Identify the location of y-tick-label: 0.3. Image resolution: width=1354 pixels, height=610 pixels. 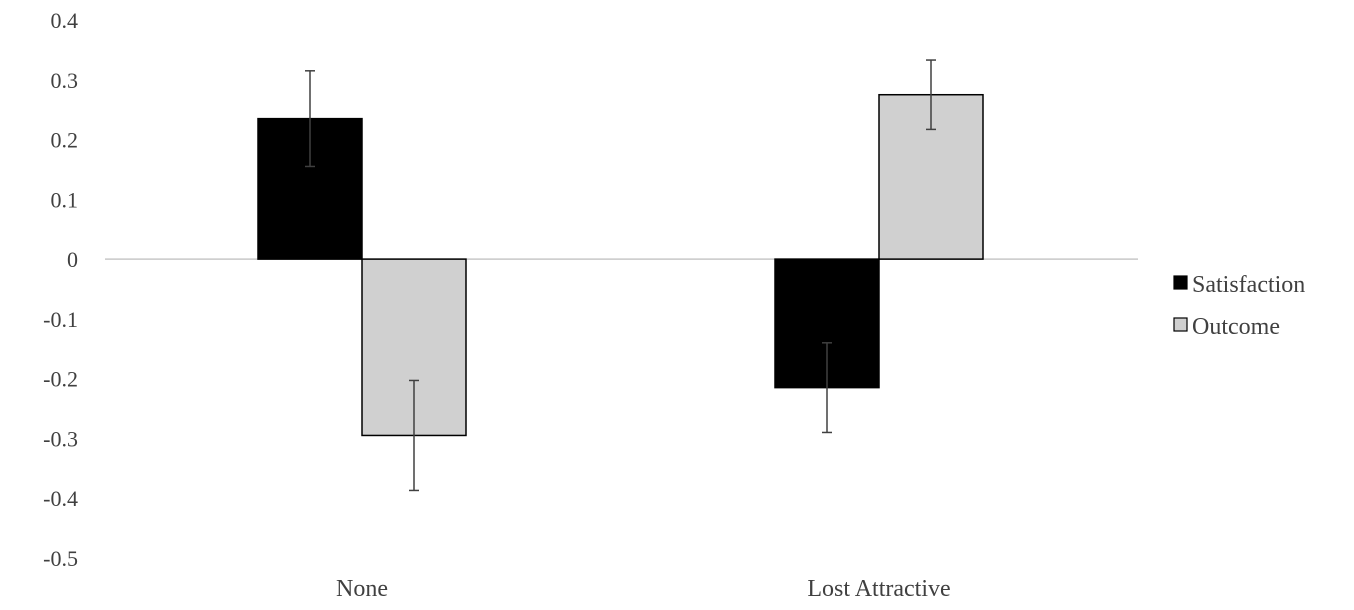
(65, 80).